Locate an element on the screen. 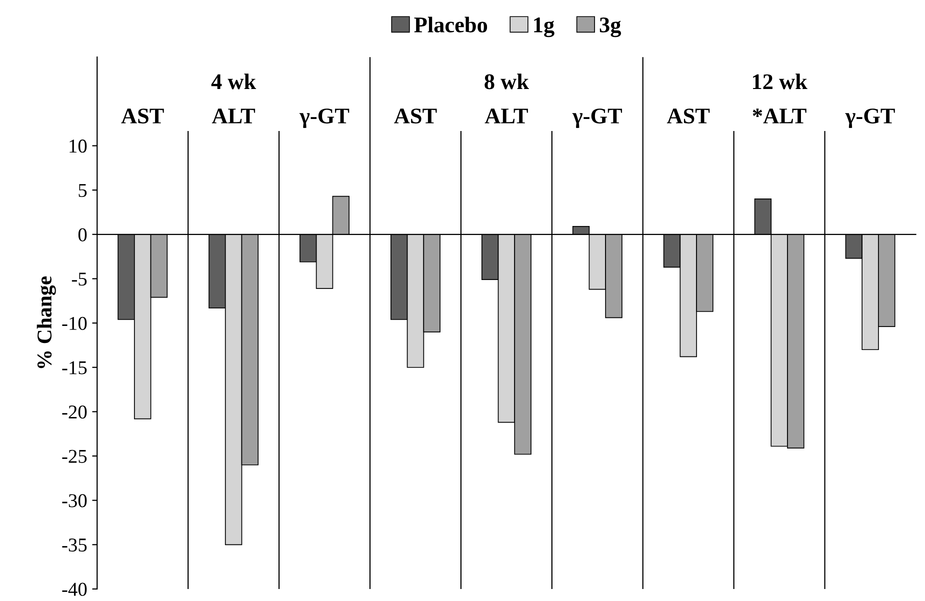  y-tick-label: -10 is located at coordinates (74, 323).